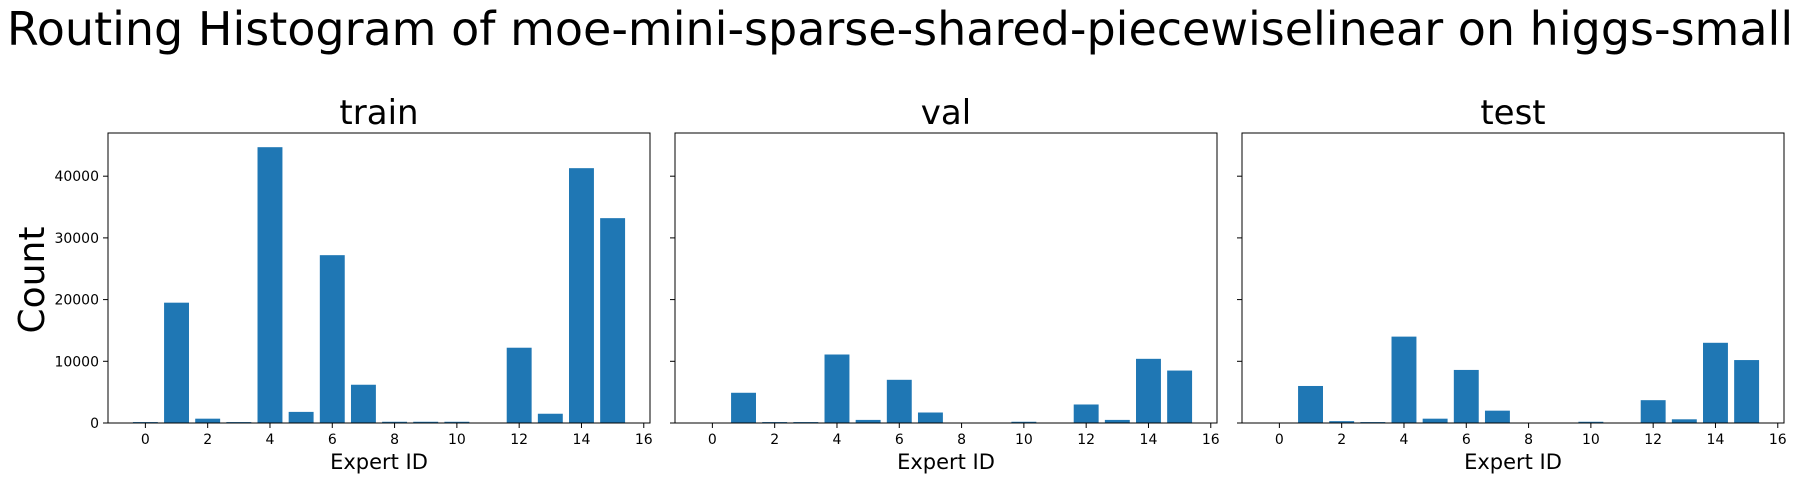  I want to click on y-axis-label: Count, so click(32, 280).